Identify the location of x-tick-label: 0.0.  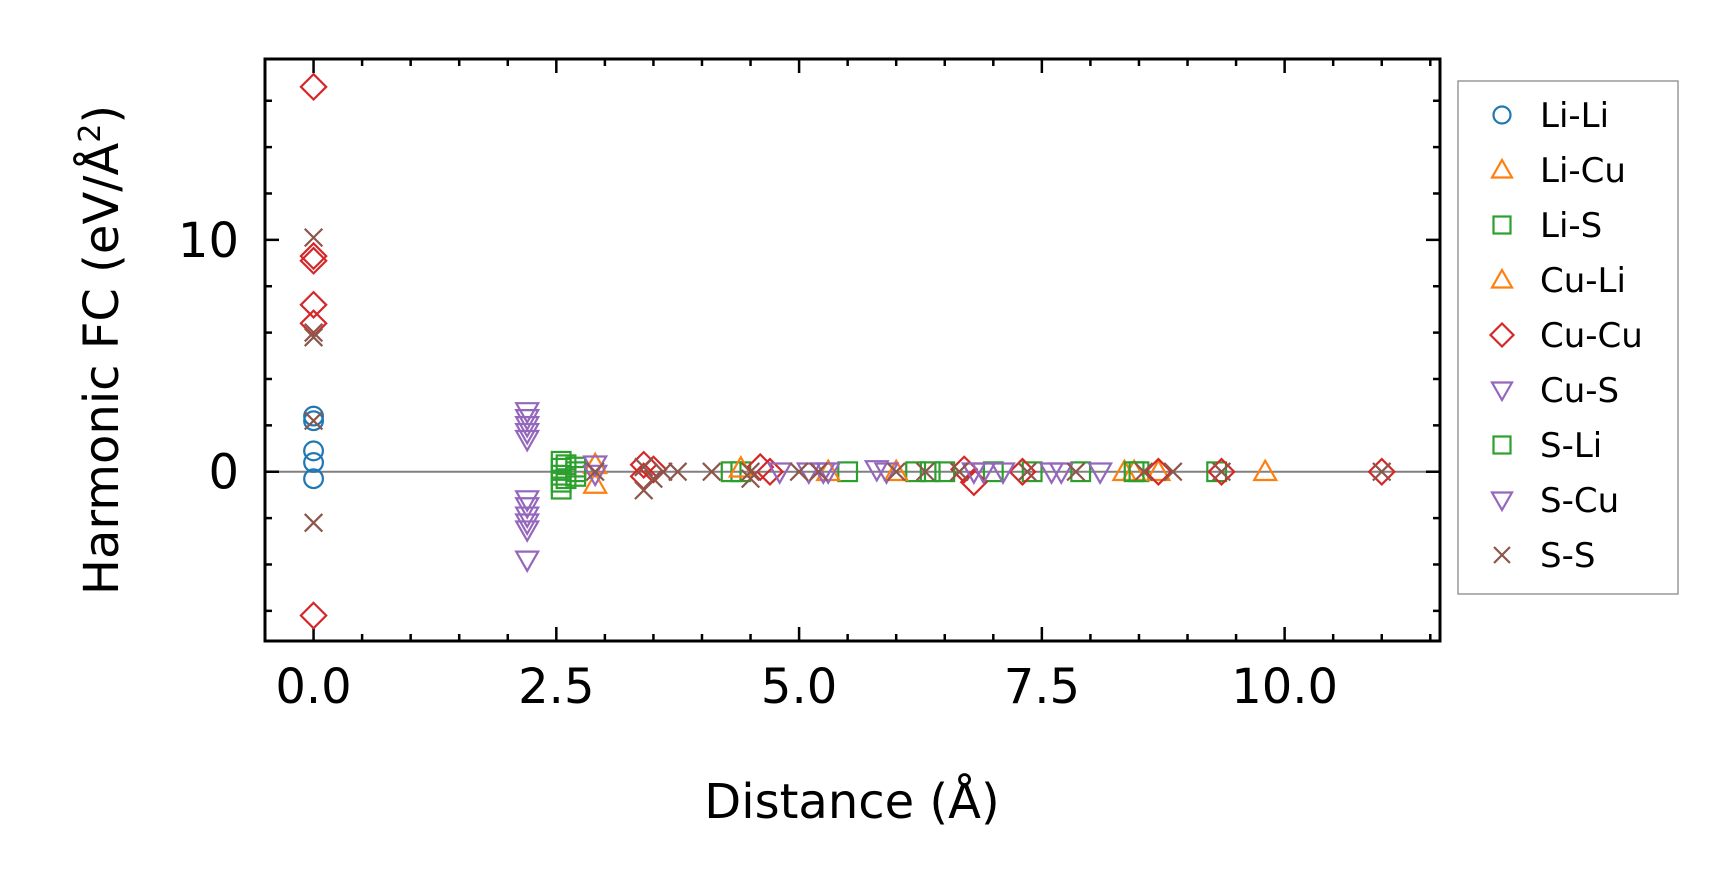
(313, 687).